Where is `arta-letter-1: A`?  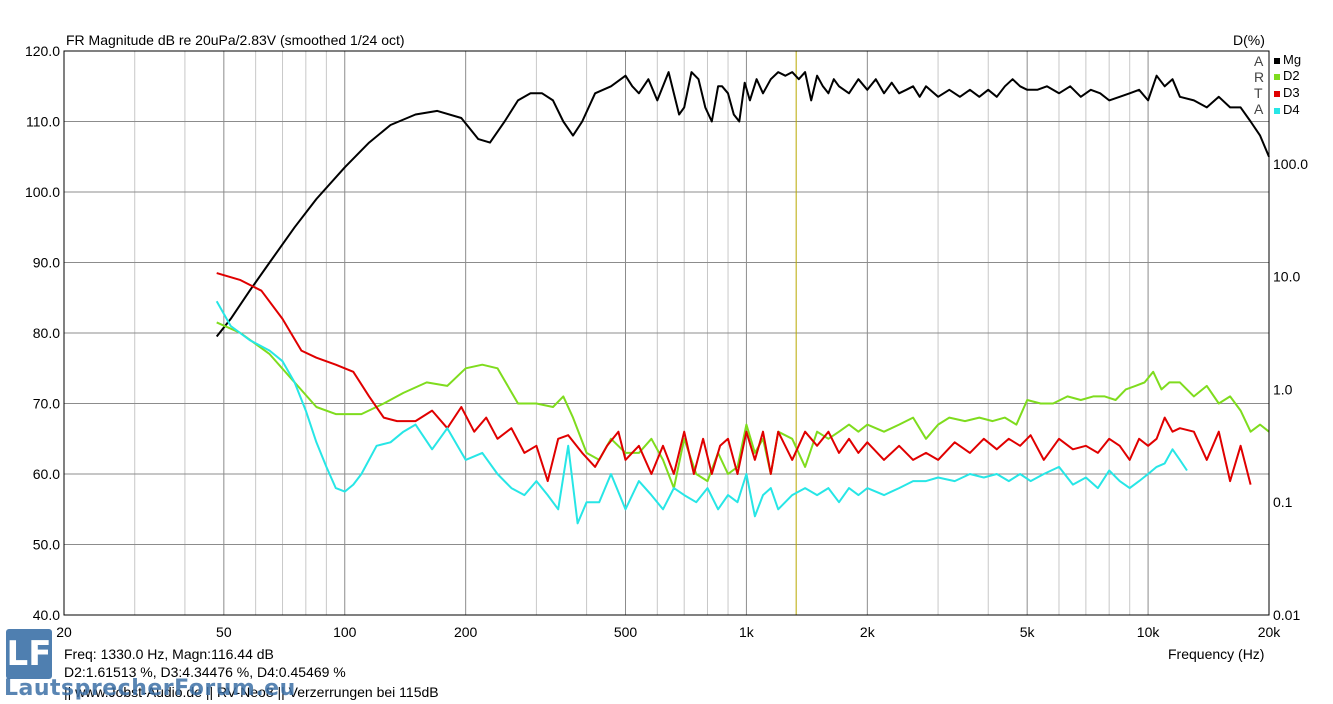
arta-letter-1: A is located at coordinates (1259, 61).